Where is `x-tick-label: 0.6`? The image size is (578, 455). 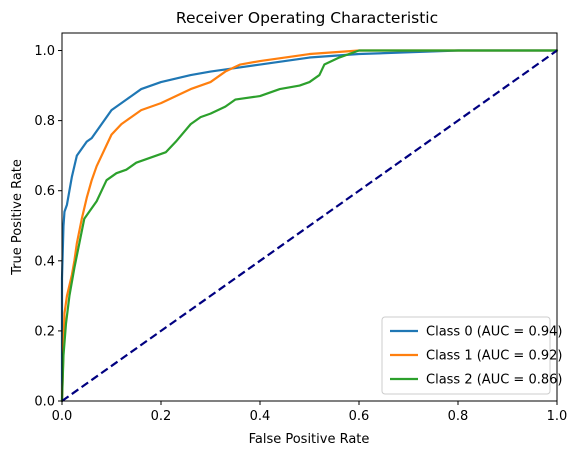
x-tick-label: 0.6 is located at coordinates (359, 416).